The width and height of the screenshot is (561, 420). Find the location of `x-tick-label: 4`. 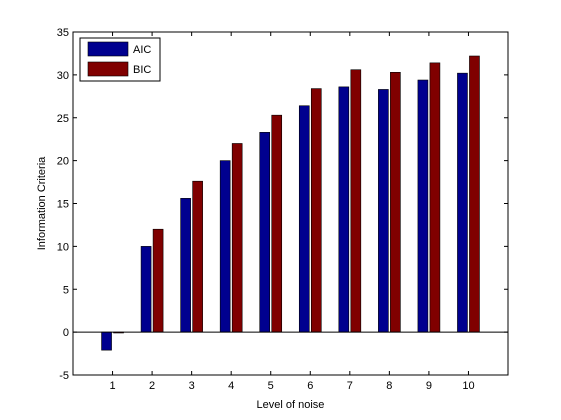

x-tick-label: 4 is located at coordinates (231, 386).